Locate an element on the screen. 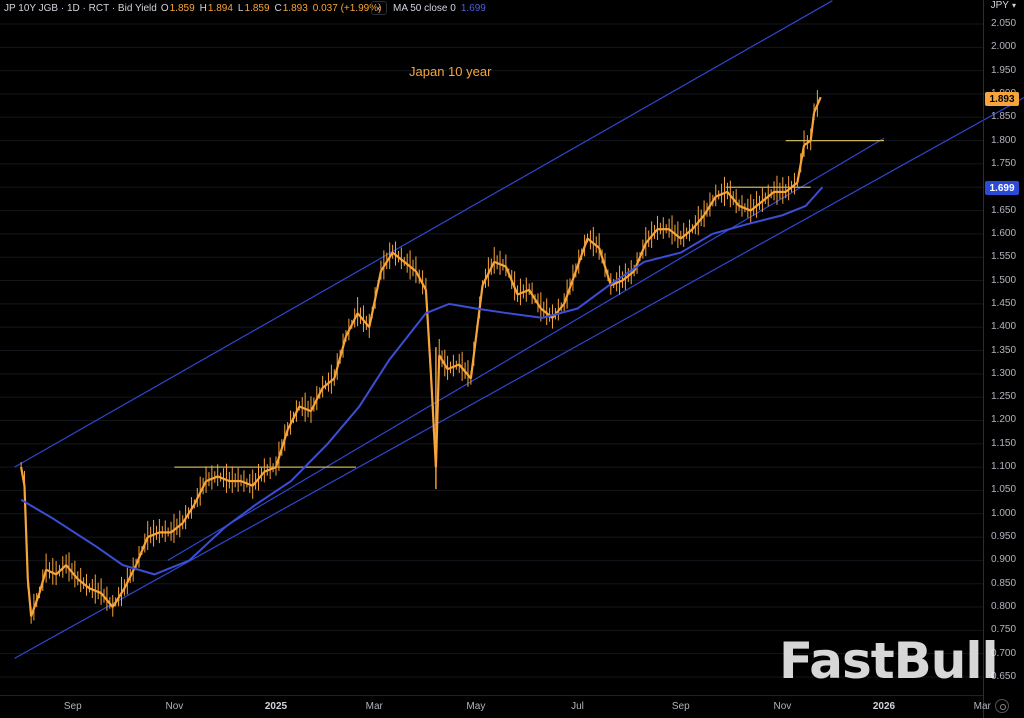 The image size is (1024, 718). y-tick-label: 0.950 is located at coordinates (1004, 537).